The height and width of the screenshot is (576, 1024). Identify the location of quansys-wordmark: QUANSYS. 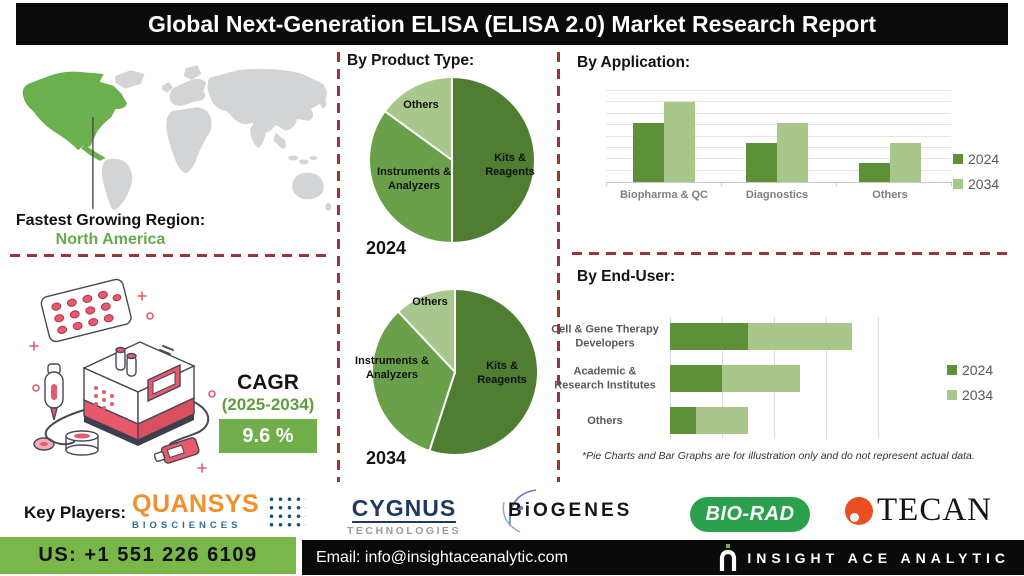
(196, 504).